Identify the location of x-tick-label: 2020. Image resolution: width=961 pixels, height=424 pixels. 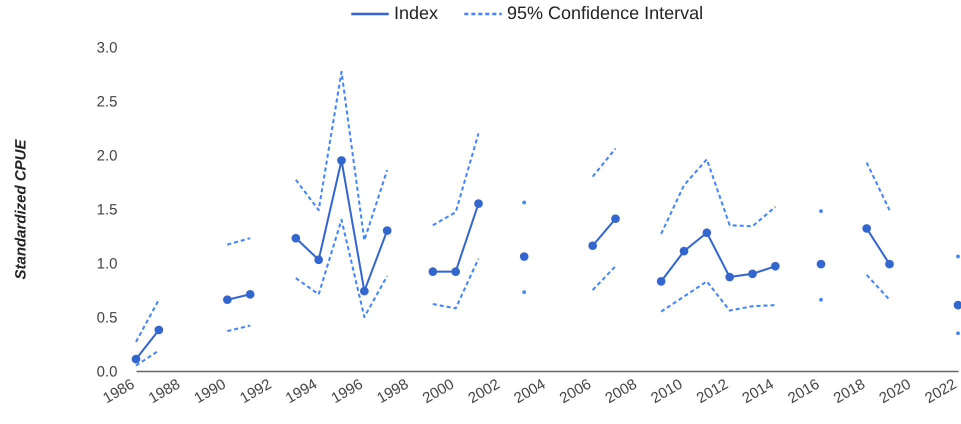
(895, 392).